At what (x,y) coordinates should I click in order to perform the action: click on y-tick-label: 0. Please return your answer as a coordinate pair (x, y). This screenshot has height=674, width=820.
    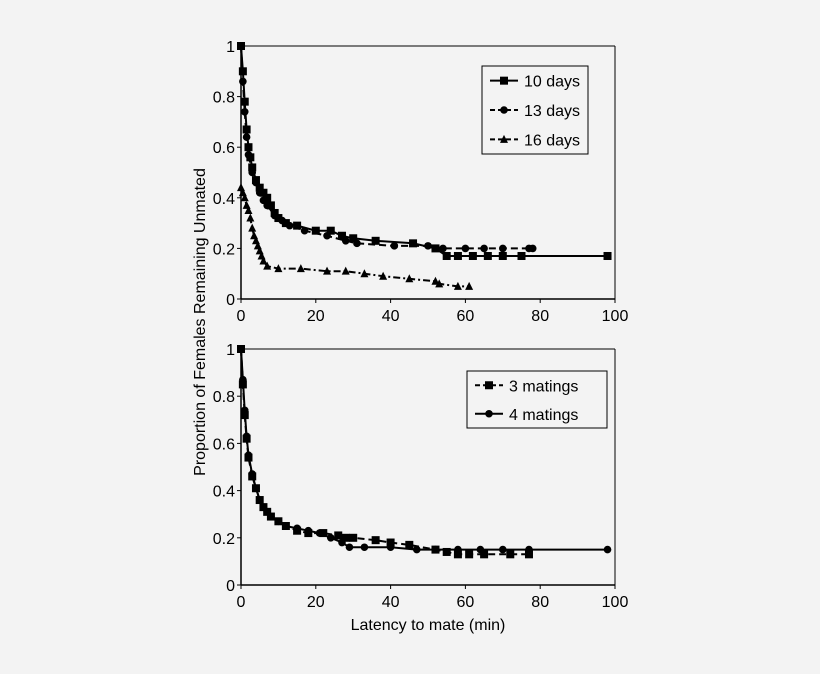
    Looking at the image, I should click on (230, 300).